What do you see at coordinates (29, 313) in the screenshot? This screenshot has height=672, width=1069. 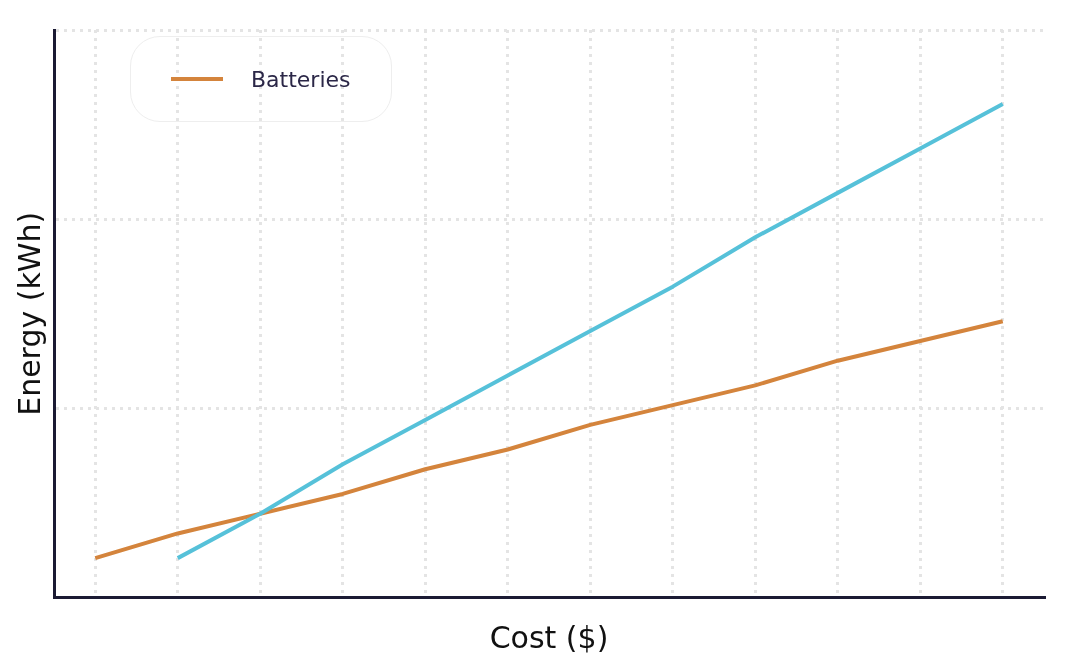 I see `y-axis-title: Energy (kWh)` at bounding box center [29, 313].